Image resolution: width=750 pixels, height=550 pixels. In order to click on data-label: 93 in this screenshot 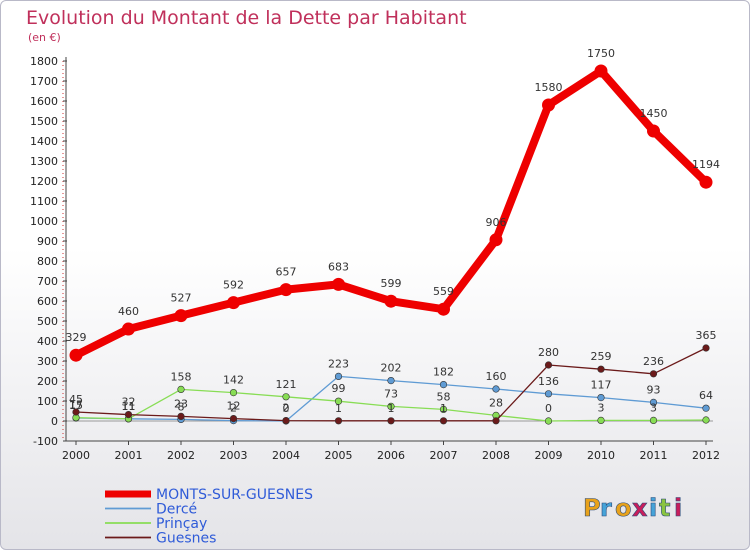, I will do `click(654, 389)`.